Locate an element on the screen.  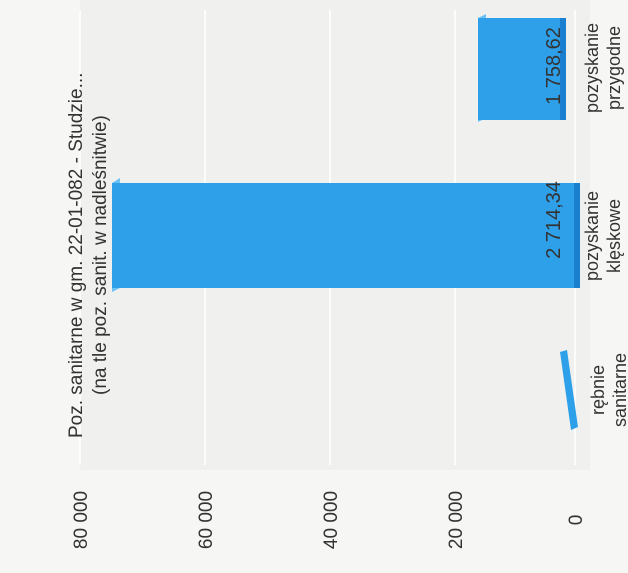
value-tick-label: 20 000 is located at coordinates (456, 520).